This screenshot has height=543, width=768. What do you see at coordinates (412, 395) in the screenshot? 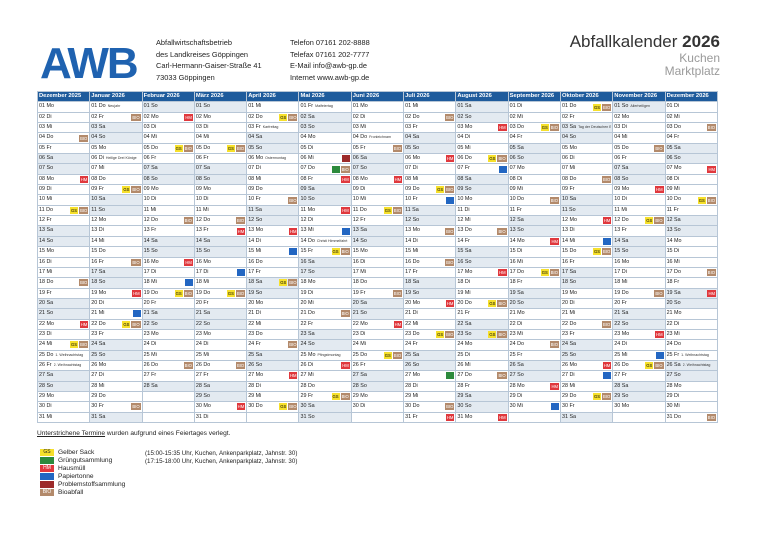
I see `day-label: 29 Mi` at bounding box center [412, 395].